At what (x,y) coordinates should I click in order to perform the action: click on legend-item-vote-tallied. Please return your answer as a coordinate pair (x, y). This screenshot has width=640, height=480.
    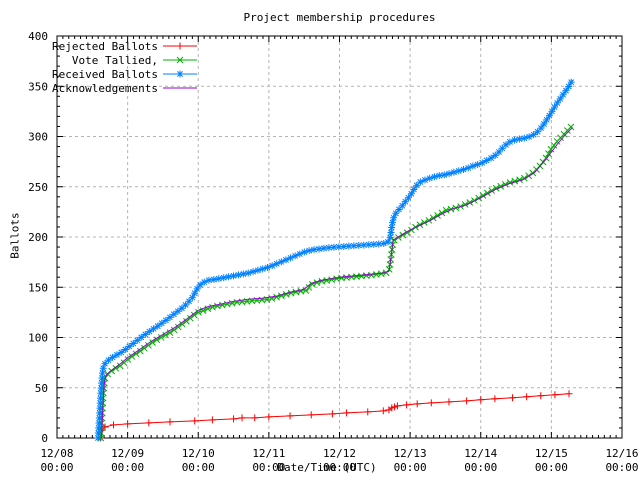
    Looking at the image, I should click on (180, 60).